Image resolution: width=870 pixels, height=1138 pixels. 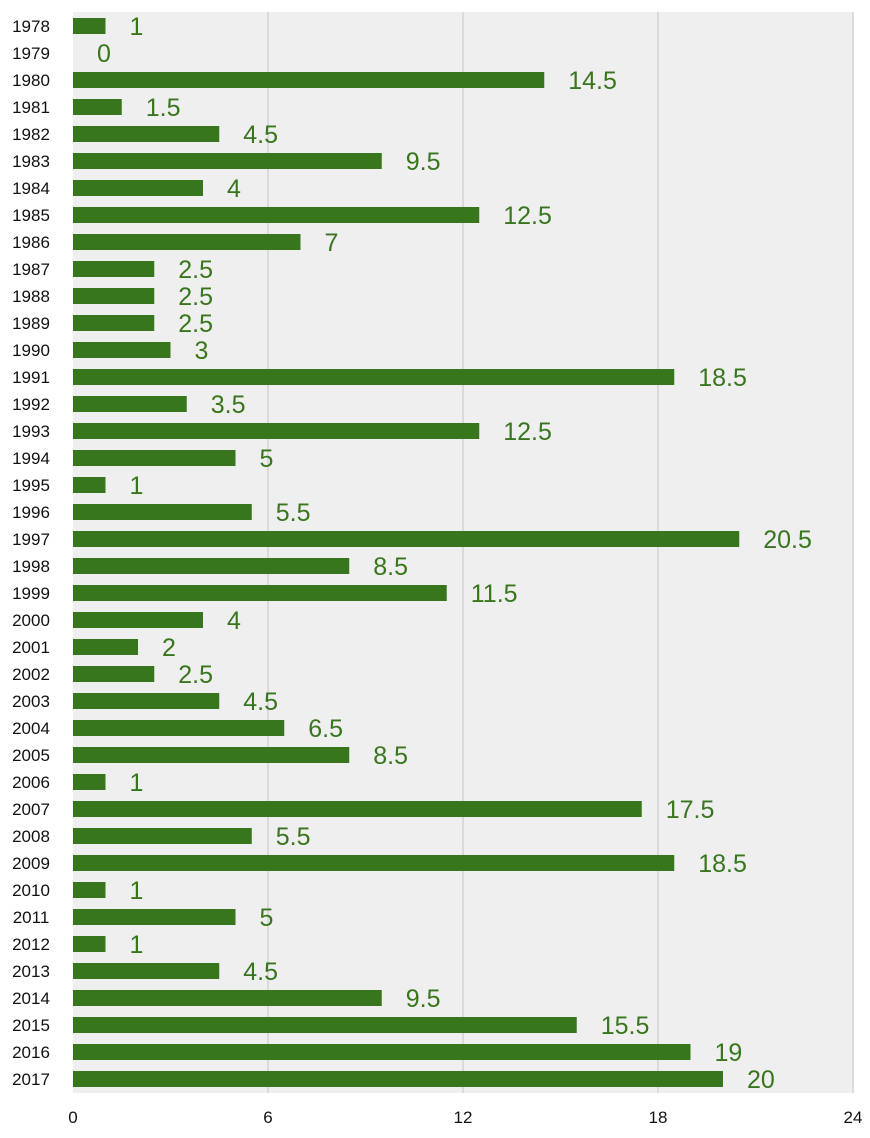 What do you see at coordinates (625, 1026) in the screenshot?
I see `data-label: 15.5` at bounding box center [625, 1026].